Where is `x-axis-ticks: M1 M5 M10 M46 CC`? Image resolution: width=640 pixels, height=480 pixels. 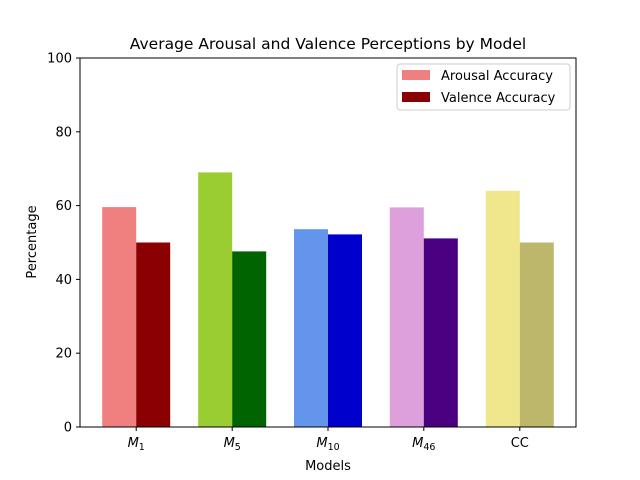
x-axis-ticks: M1 M5 M10 M46 CC is located at coordinates (328, 440).